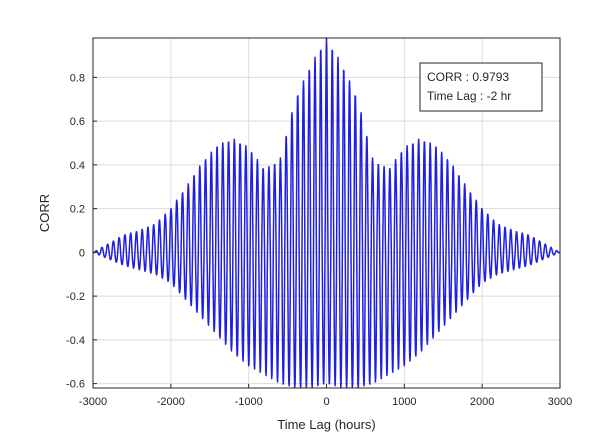 The height and width of the screenshot is (434, 606). I want to click on y-tick-label: -0.6, so click(75, 385).